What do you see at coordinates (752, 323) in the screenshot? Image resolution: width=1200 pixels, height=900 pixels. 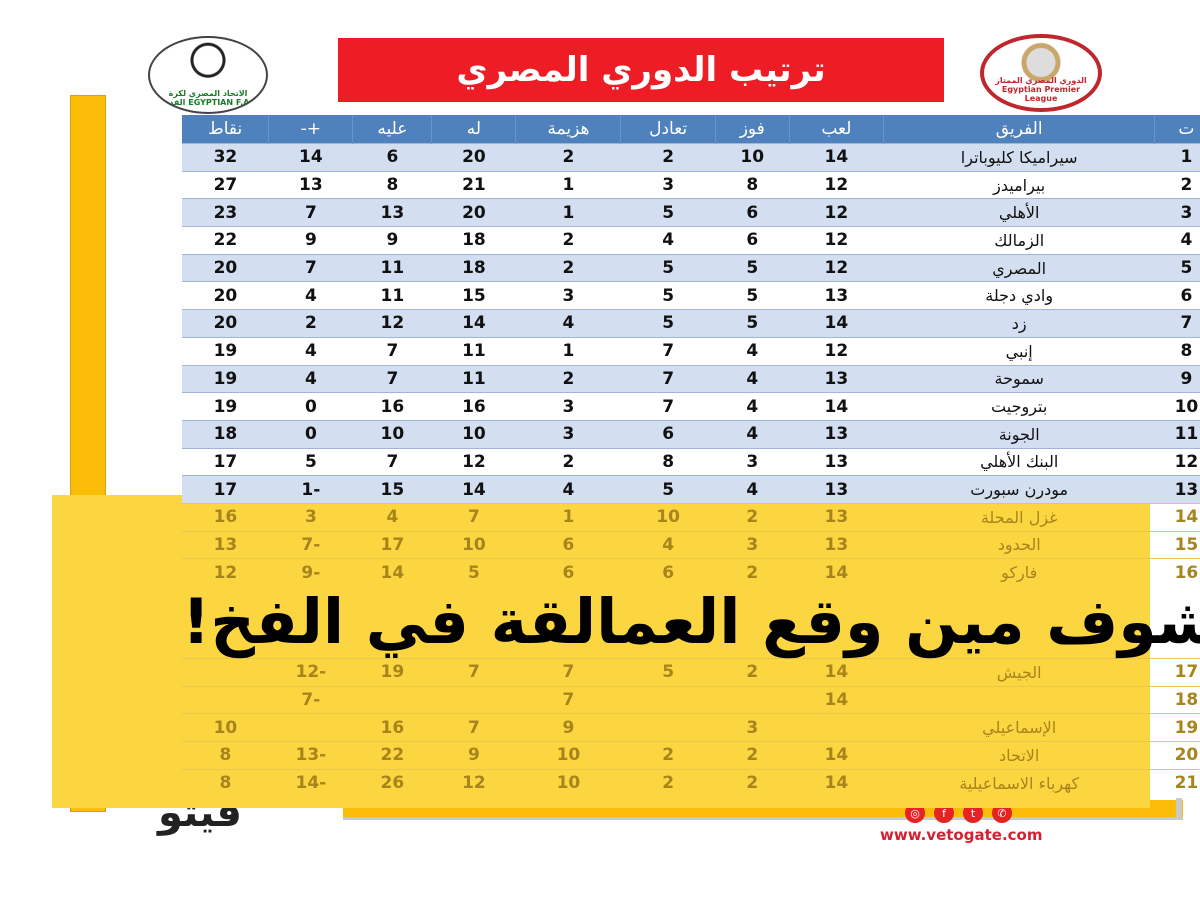 I see `cell-won: 5` at bounding box center [752, 323].